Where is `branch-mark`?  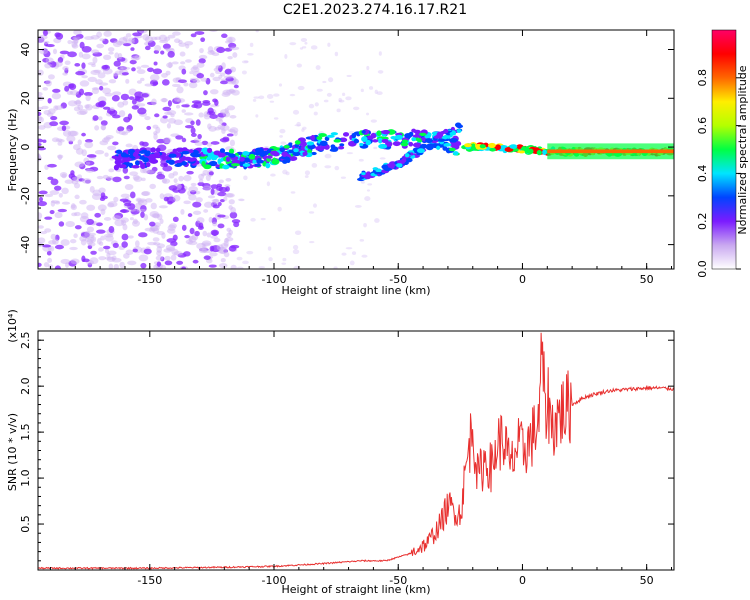 branch-mark is located at coordinates (447, 136).